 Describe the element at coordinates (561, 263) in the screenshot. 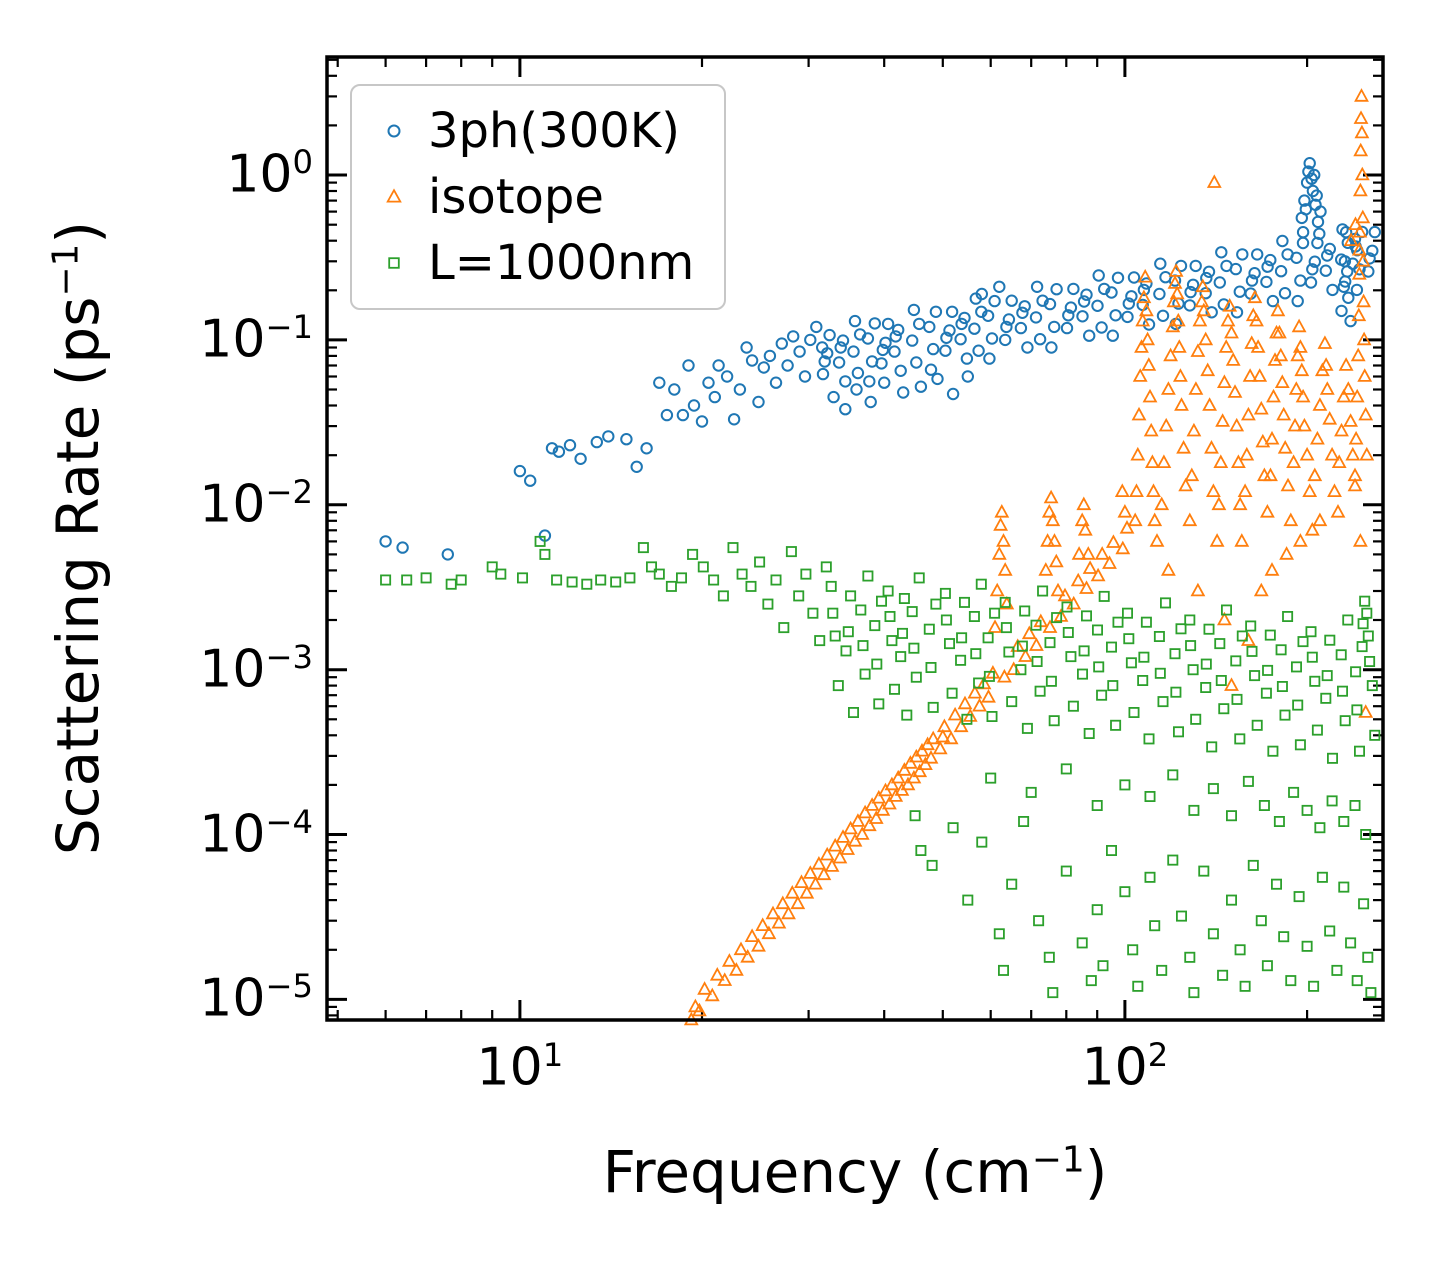

I see `legend-label-boundary: L=1000nm` at that location.